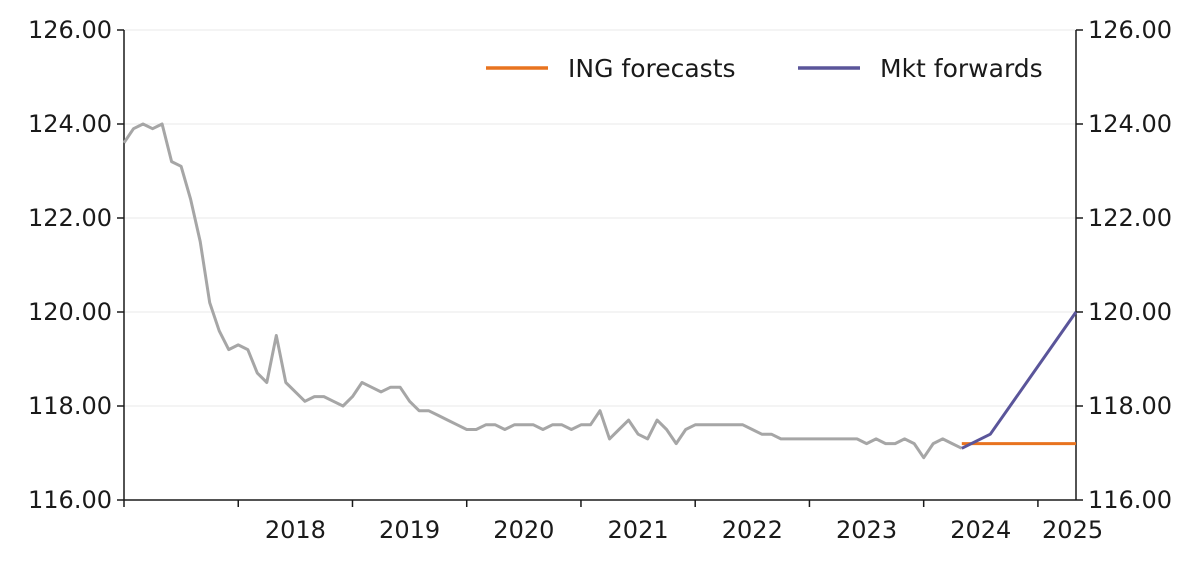 The height and width of the screenshot is (566, 1200). Describe the element at coordinates (1072, 530) in the screenshot. I see `x-tick-label: 2025` at that location.